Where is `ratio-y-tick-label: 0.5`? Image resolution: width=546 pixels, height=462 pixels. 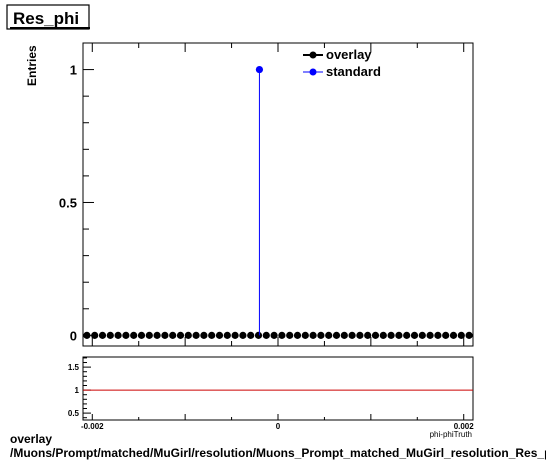
ratio-y-tick-label: 0.5 is located at coordinates (74, 413).